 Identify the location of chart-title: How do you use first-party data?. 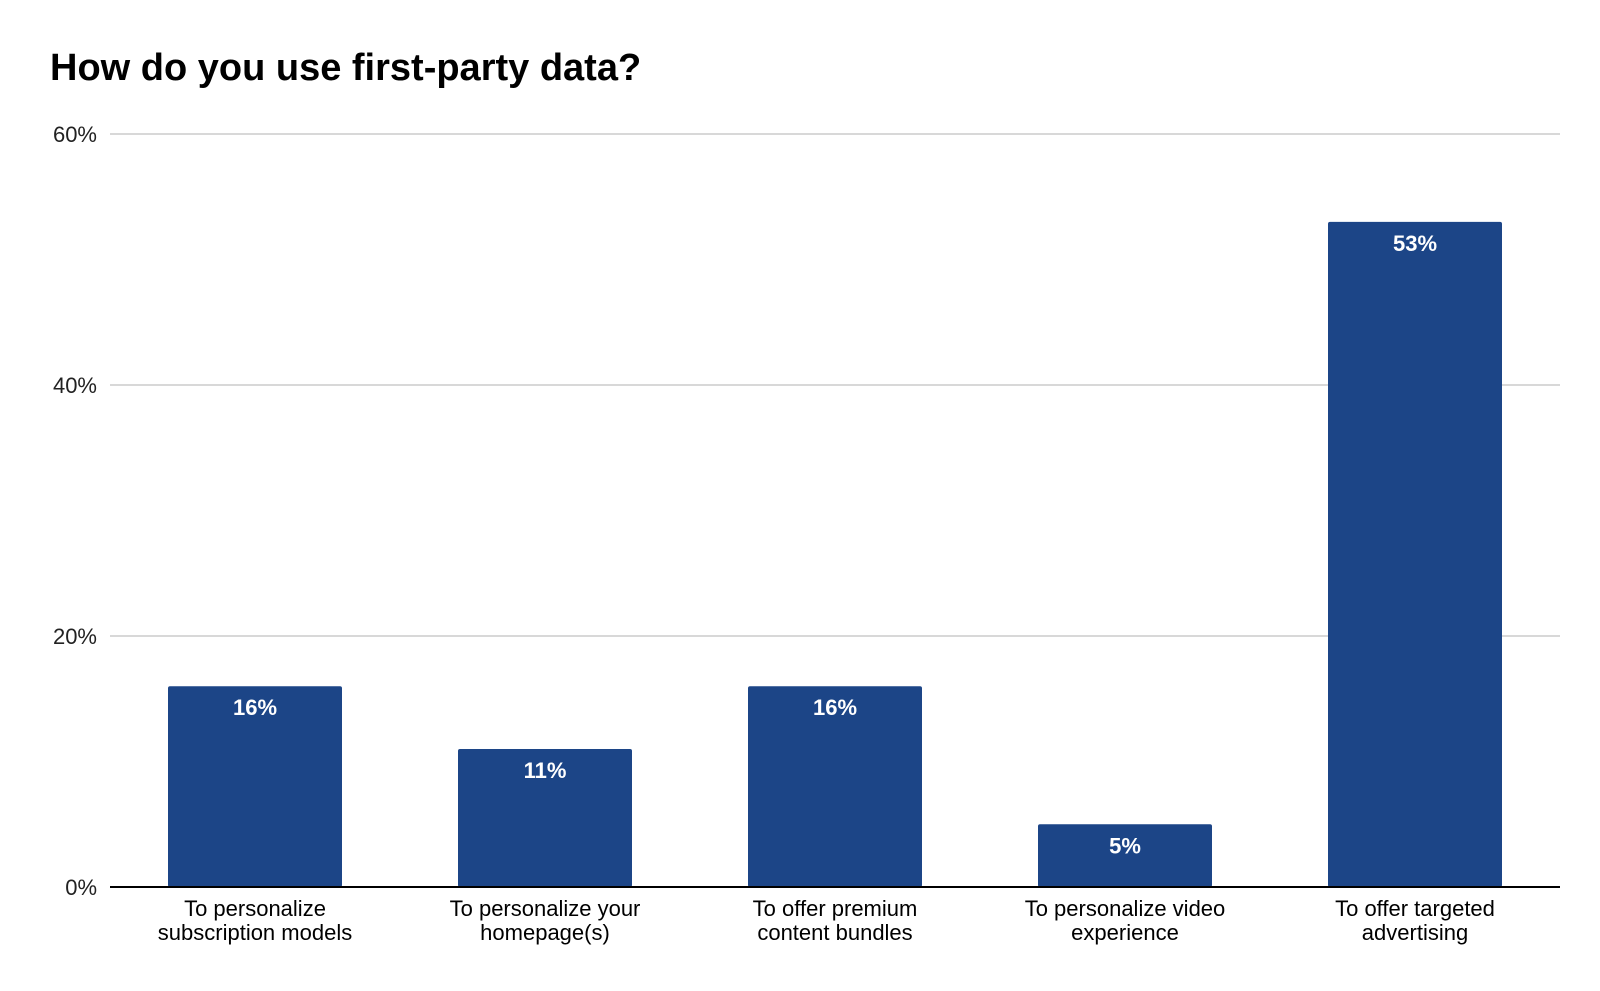
(345, 68).